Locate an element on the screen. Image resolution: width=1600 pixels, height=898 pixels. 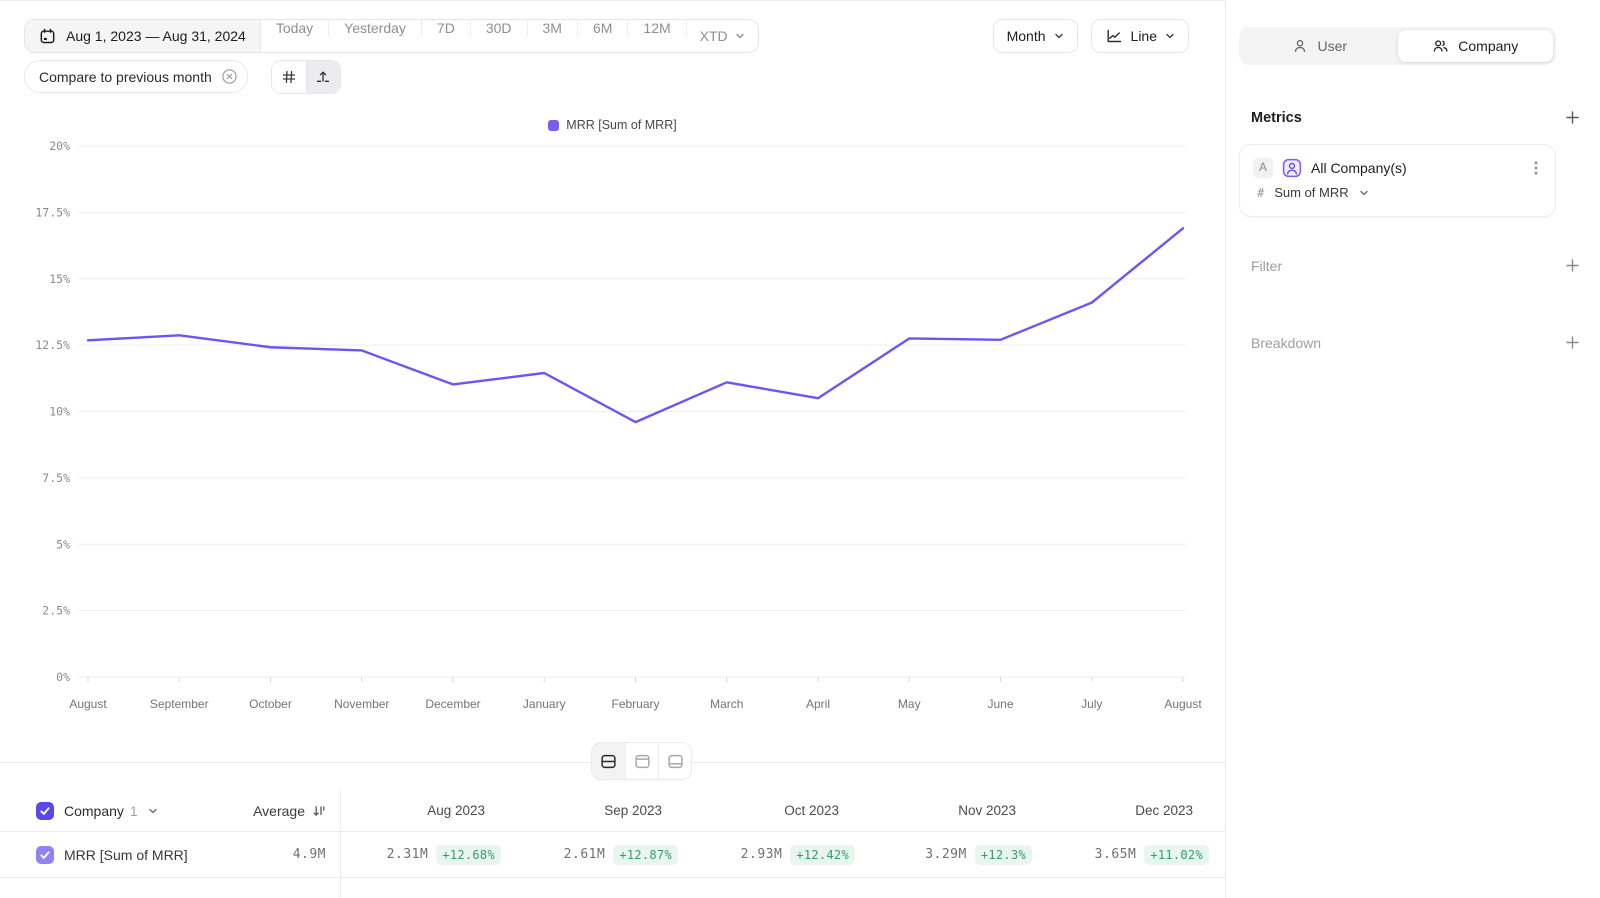
xtd-label: XTD is located at coordinates (713, 36).